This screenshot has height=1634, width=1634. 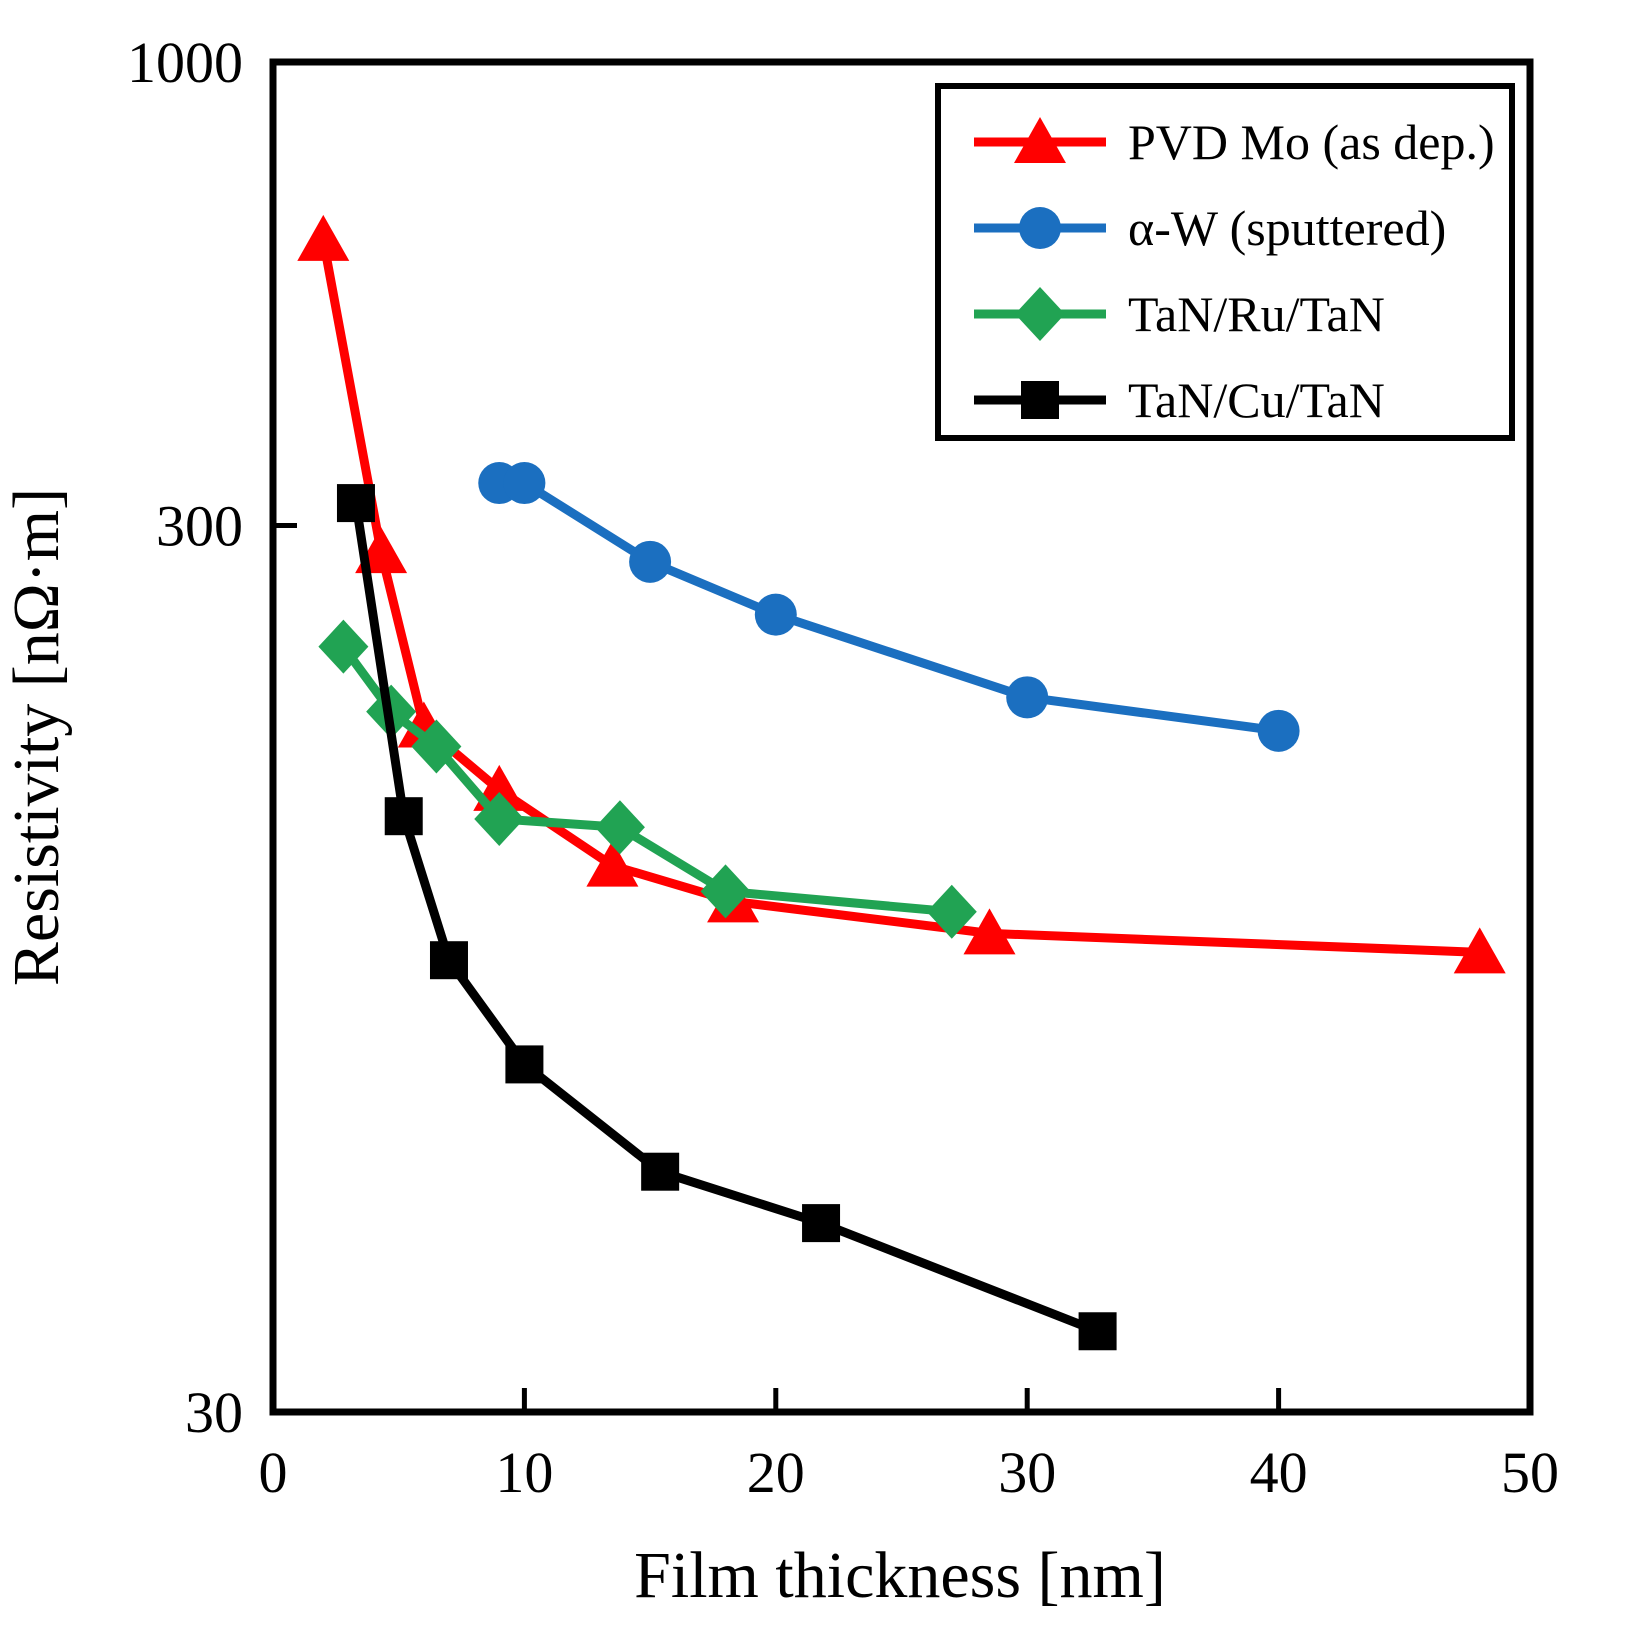 What do you see at coordinates (1530, 1472) in the screenshot?
I see `x-tick-label: 50` at bounding box center [1530, 1472].